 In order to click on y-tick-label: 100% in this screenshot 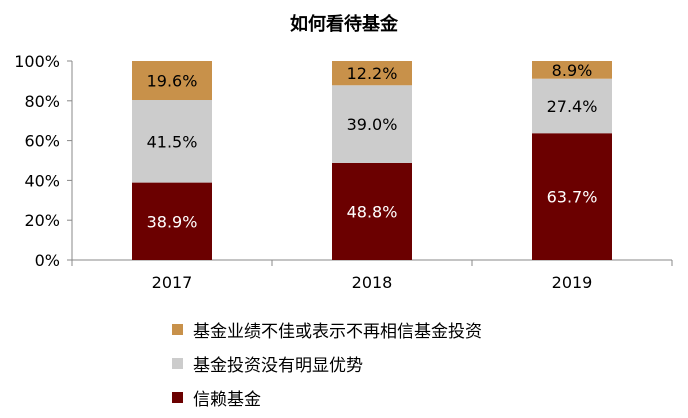, I will do `click(37, 61)`.